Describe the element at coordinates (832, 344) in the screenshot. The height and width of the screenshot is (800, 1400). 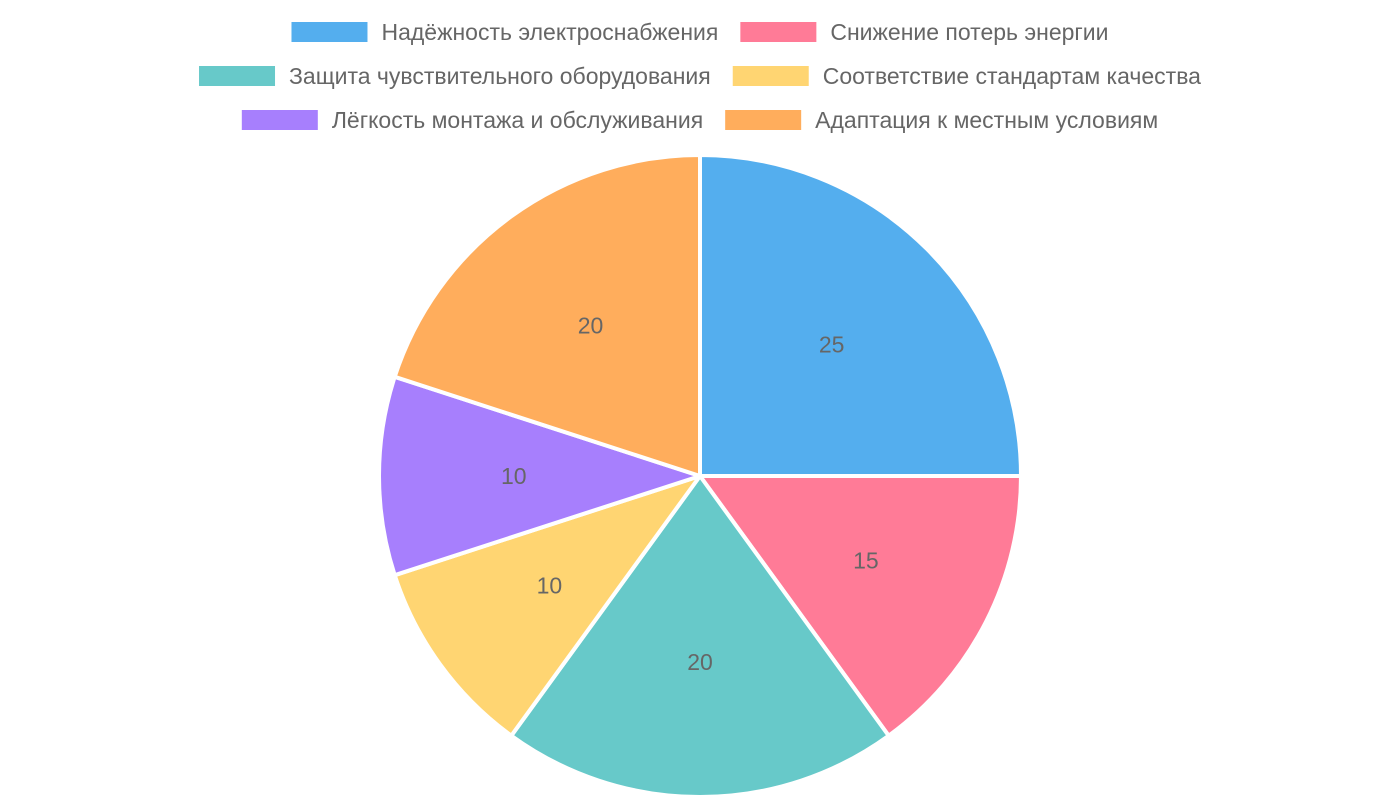
I see `slice-value-label: 25` at that location.